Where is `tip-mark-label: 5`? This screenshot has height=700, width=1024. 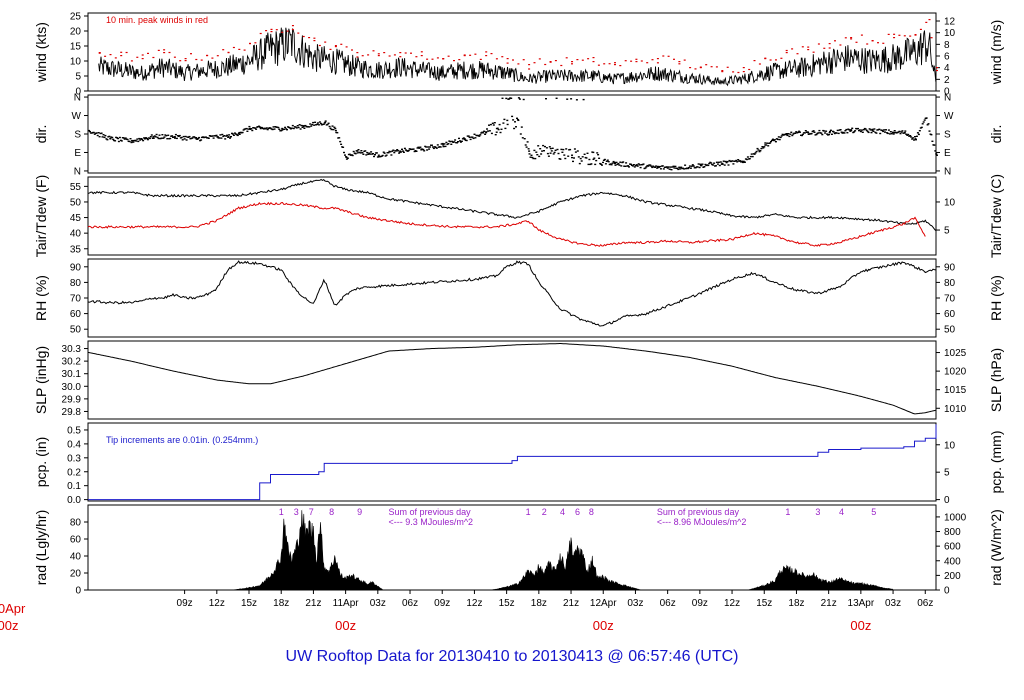
tip-mark-label: 5 is located at coordinates (873, 512).